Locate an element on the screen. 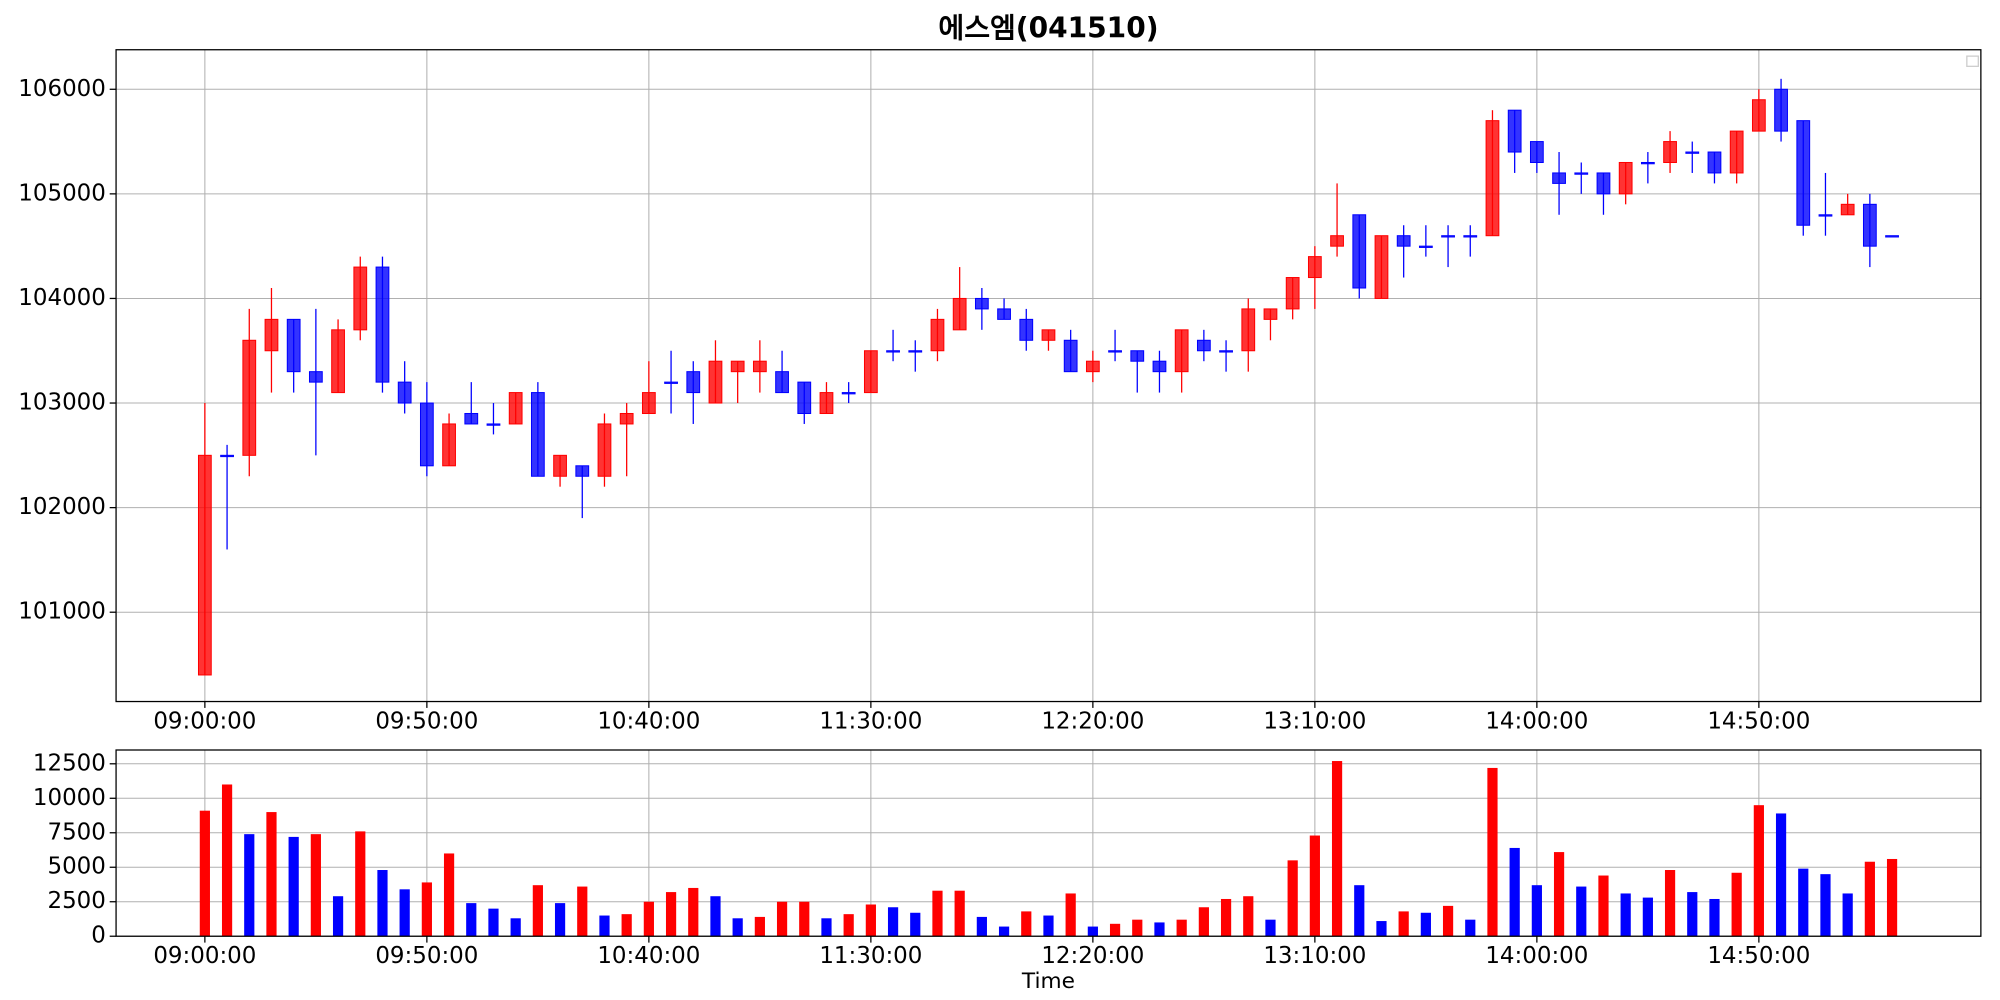  y-tick-label: 102000 is located at coordinates (62, 507).